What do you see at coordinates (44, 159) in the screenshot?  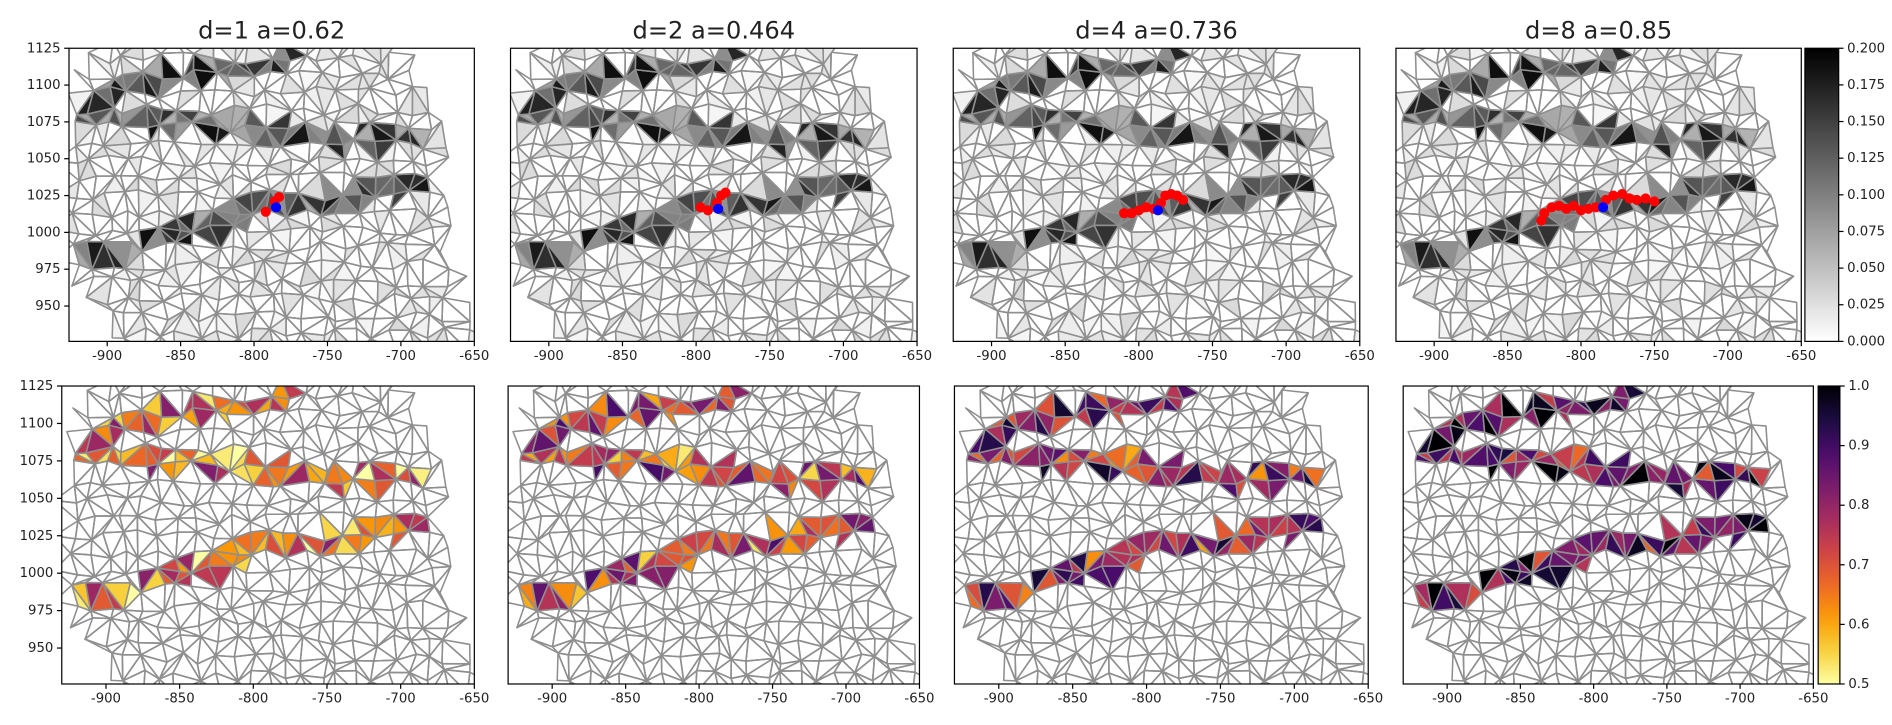 I see `y-tick-label: 1050` at bounding box center [44, 159].